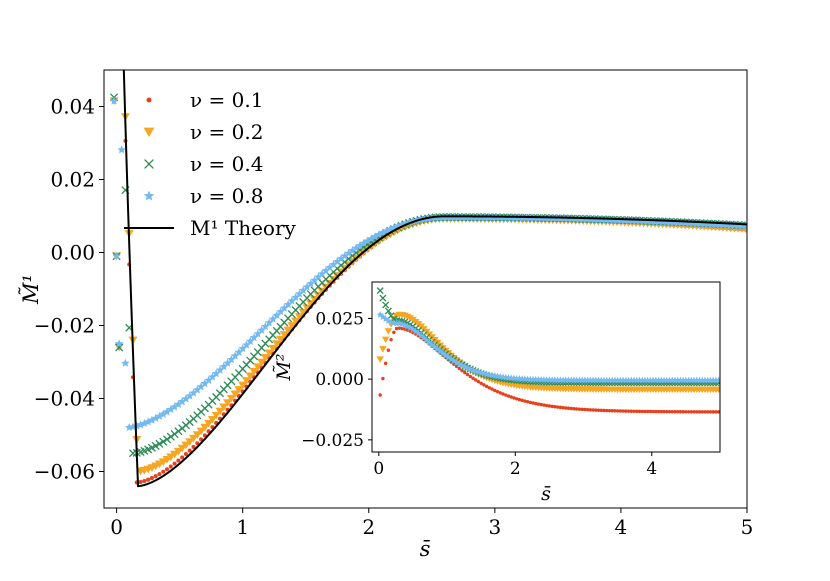 This screenshot has width=830, height=581. I want to click on legend-label: ν = 0.1, so click(226, 100).